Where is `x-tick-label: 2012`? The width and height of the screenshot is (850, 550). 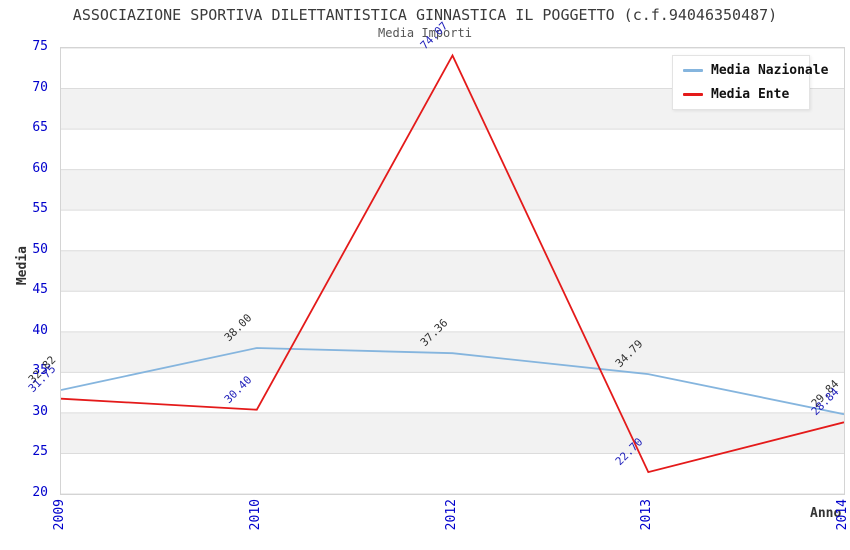 x-tick-label: 2012 is located at coordinates (451, 515).